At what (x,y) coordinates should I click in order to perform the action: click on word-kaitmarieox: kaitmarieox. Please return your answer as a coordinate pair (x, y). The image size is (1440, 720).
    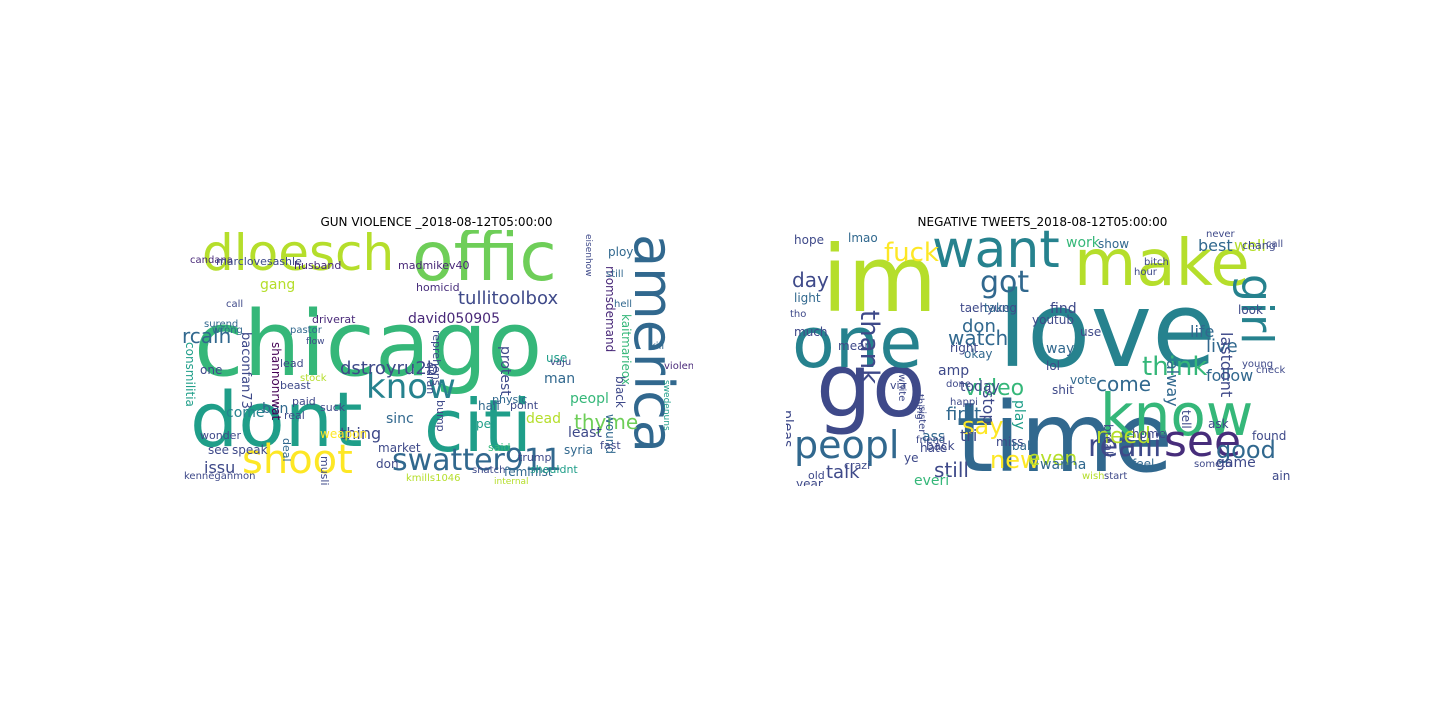
    Looking at the image, I should click on (626, 349).